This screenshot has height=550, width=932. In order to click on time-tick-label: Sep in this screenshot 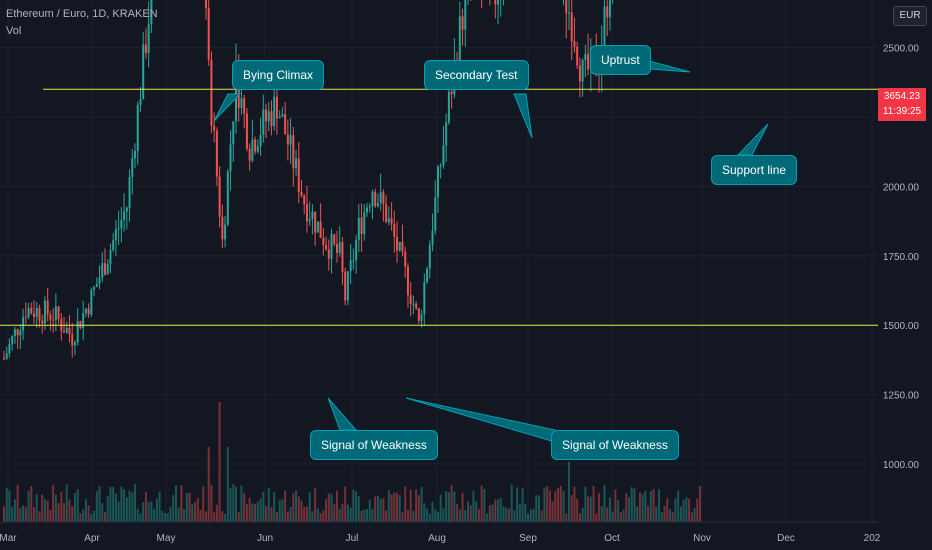, I will do `click(528, 538)`.